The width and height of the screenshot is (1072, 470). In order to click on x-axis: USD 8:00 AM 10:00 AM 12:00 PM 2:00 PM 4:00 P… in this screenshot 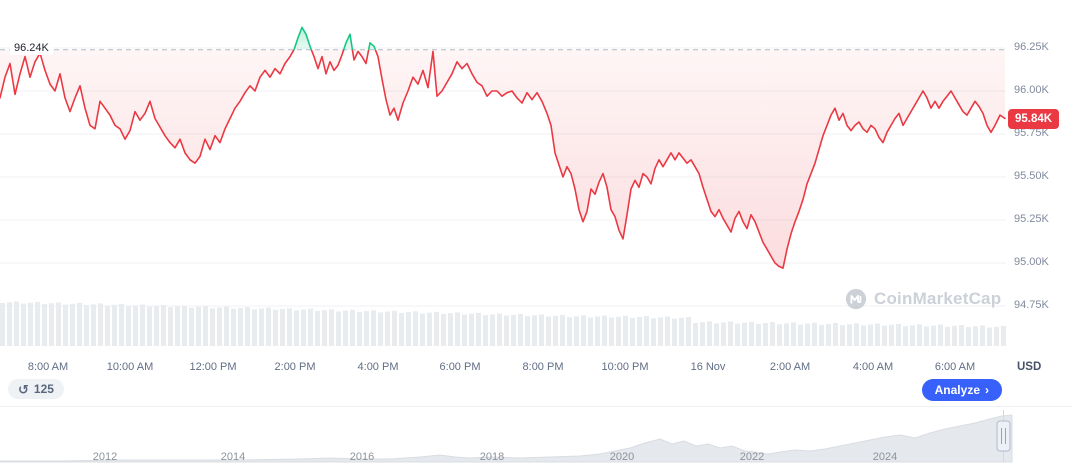, I will do `click(536, 367)`.